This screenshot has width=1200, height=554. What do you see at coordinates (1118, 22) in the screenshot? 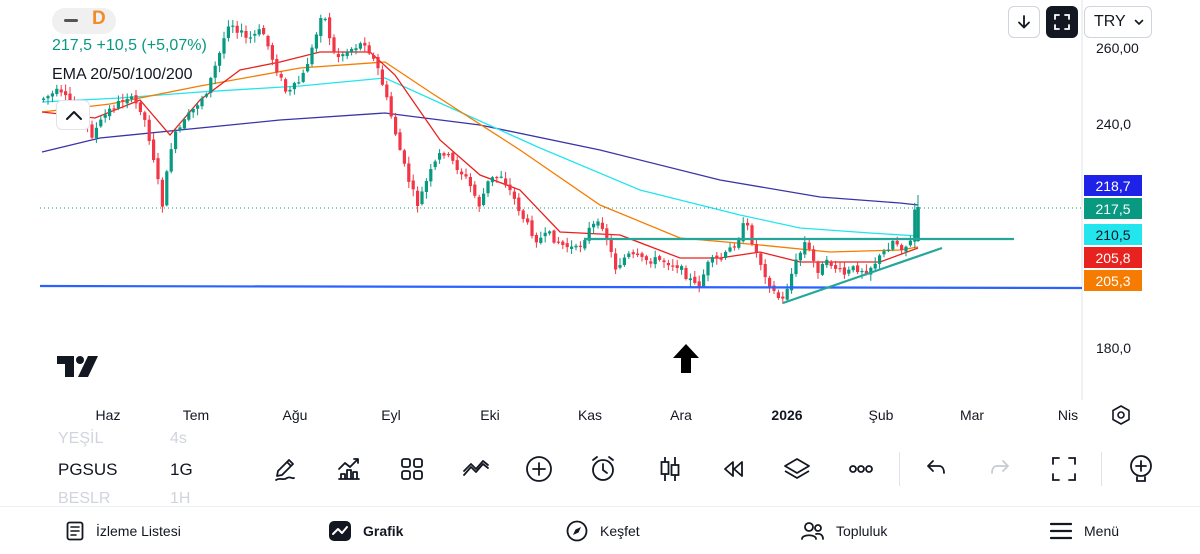
I see `currency-select: TRY` at bounding box center [1118, 22].